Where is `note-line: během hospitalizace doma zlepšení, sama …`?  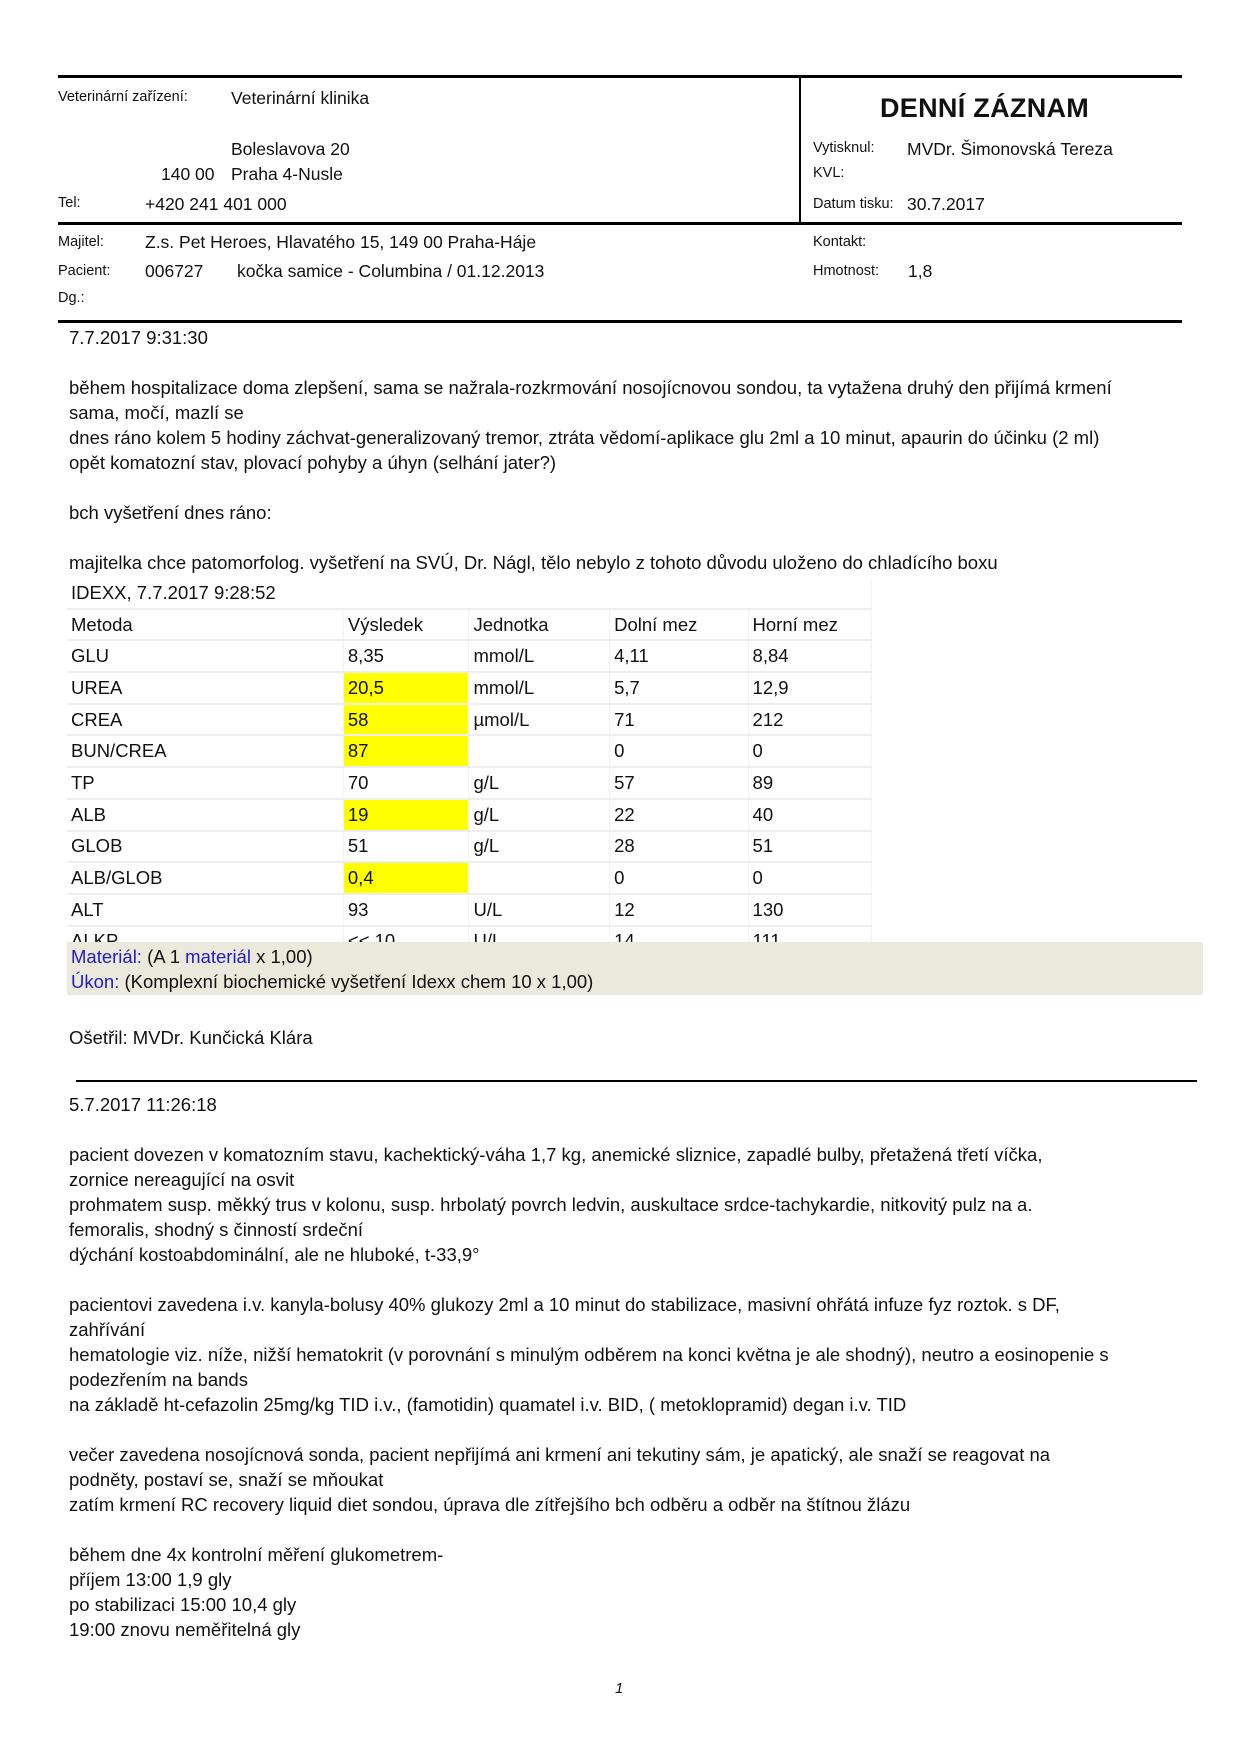 note-line: během hospitalizace doma zlepšení, sama … is located at coordinates (590, 387).